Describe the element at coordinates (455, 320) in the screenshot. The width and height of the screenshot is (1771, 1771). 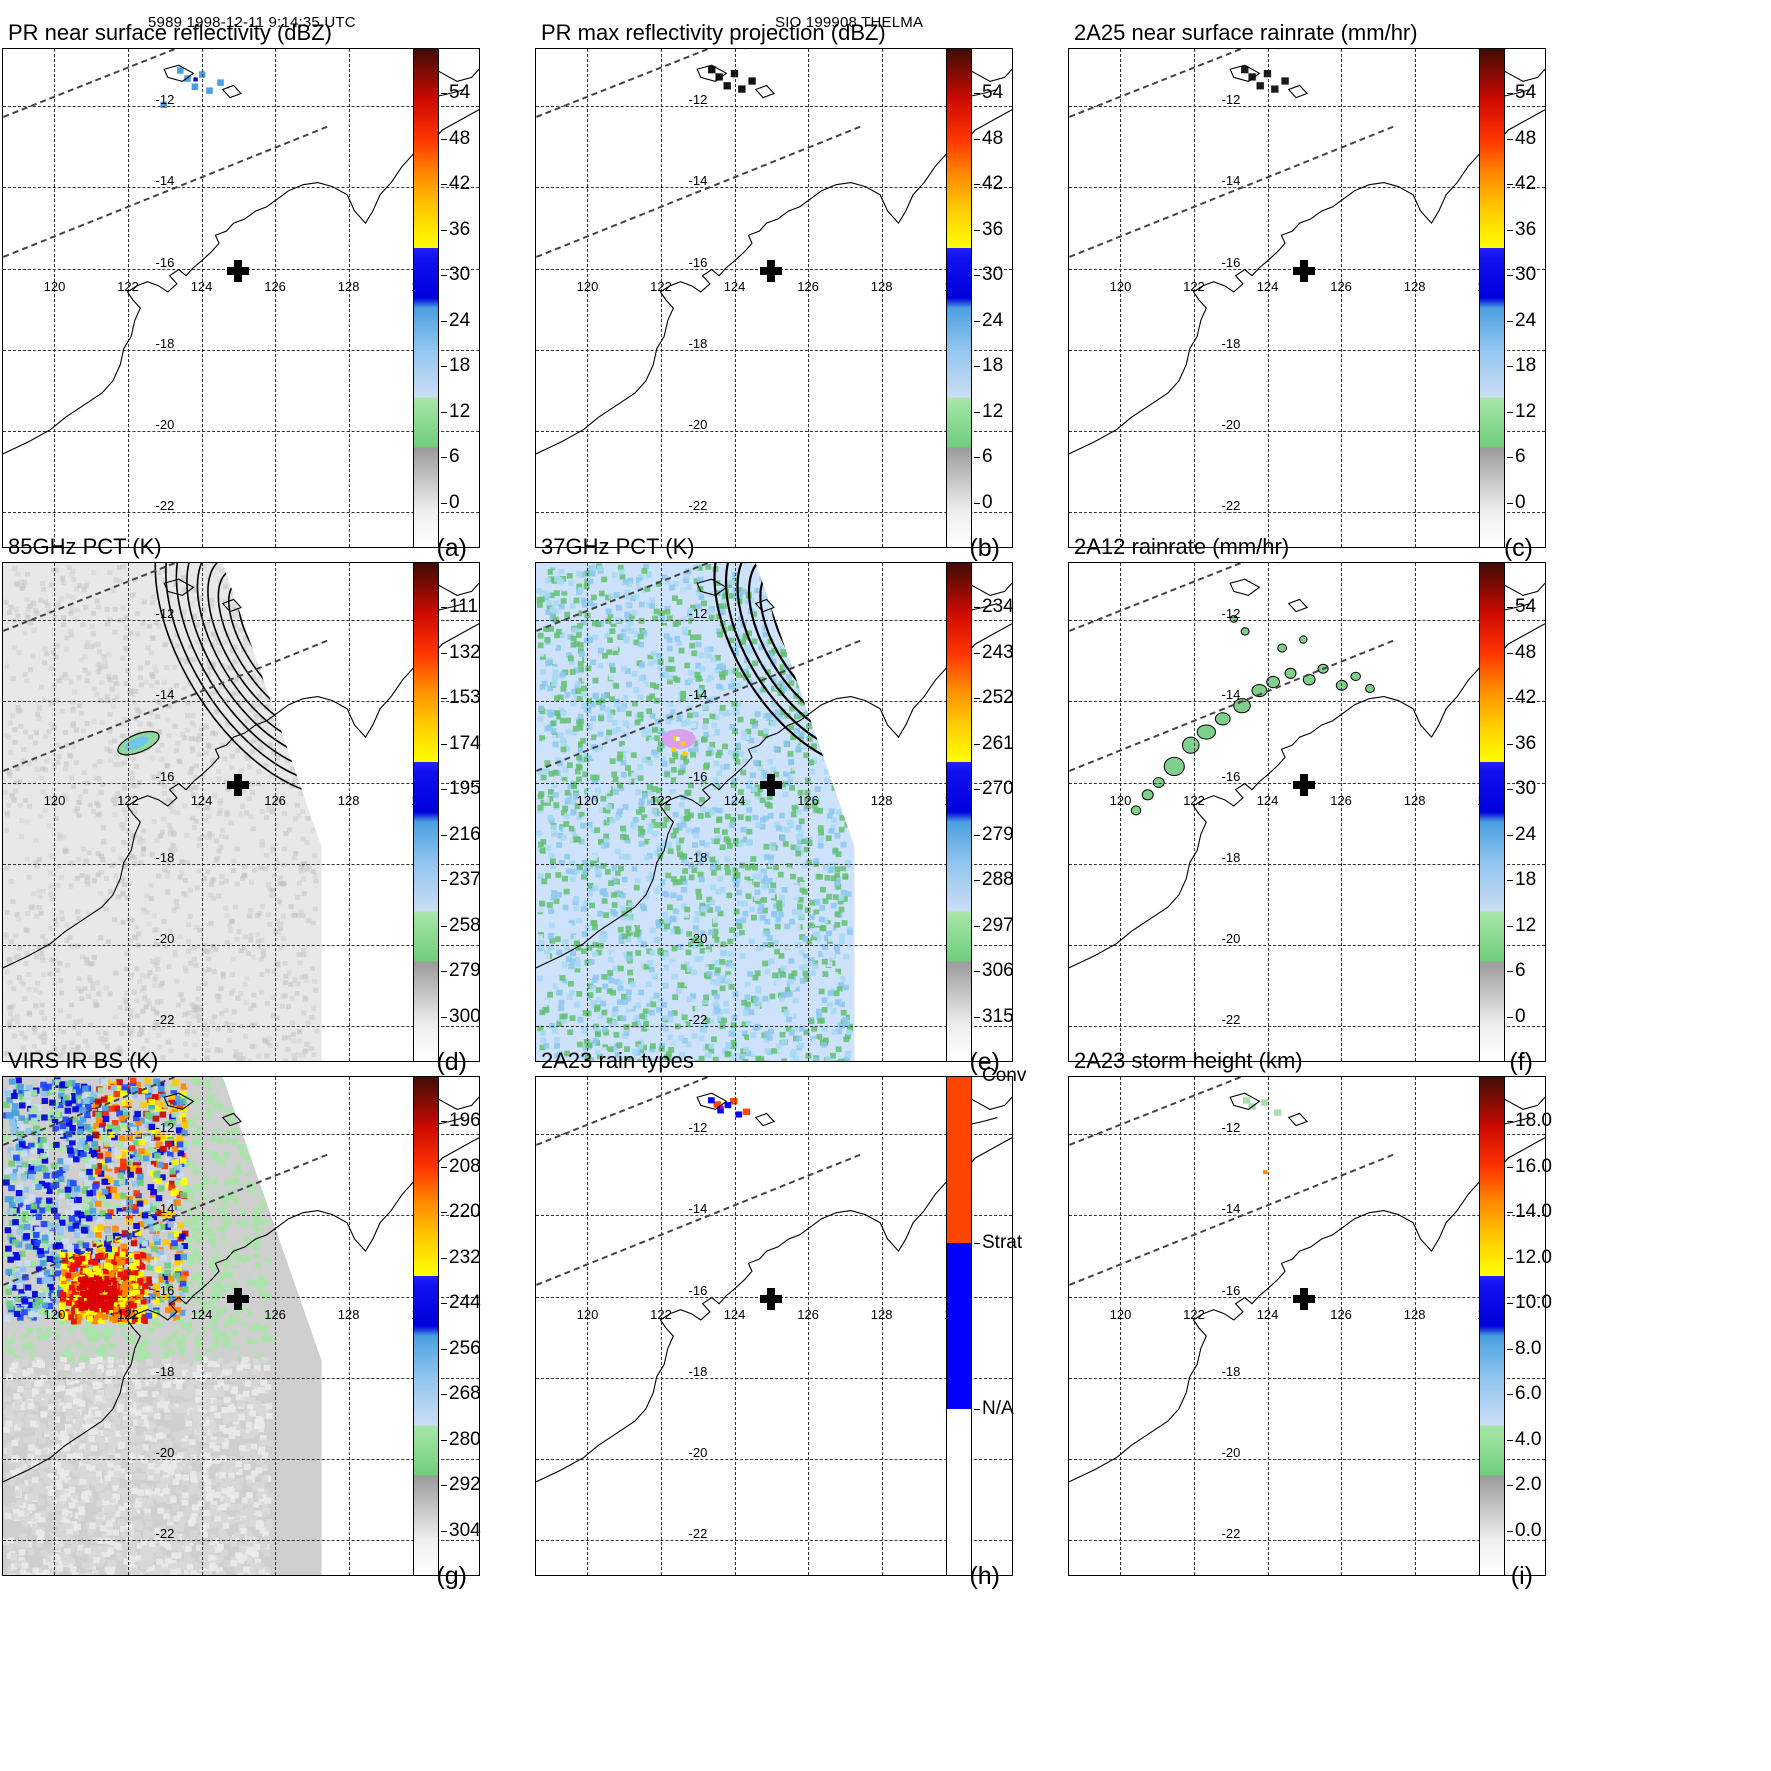
I see `colorbar-tick-label: 24` at that location.